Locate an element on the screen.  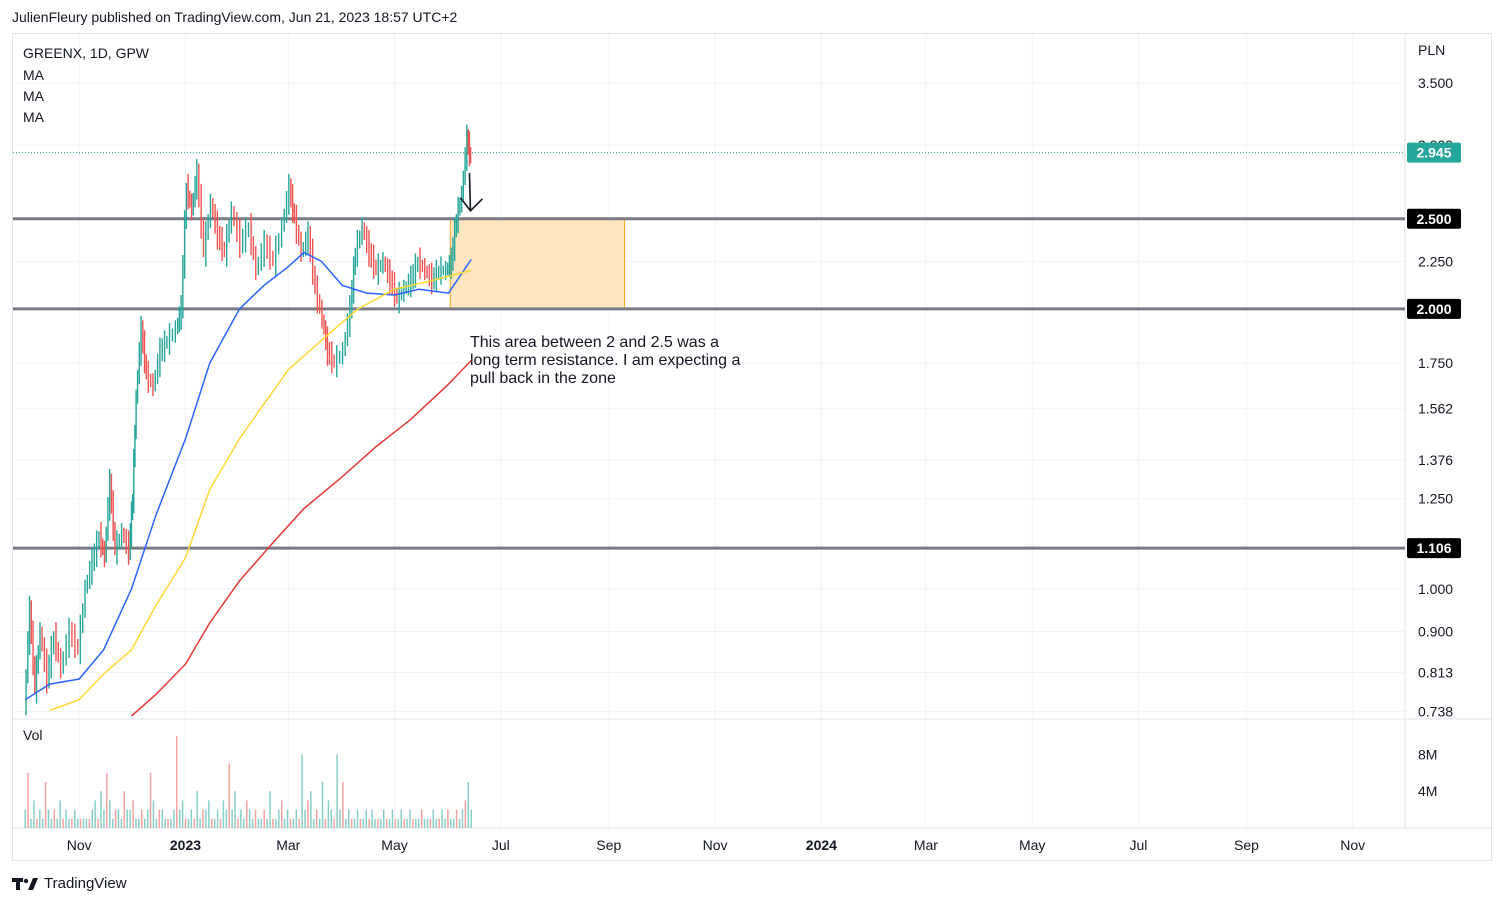
price-axis-tick: 3.500 is located at coordinates (1435, 83).